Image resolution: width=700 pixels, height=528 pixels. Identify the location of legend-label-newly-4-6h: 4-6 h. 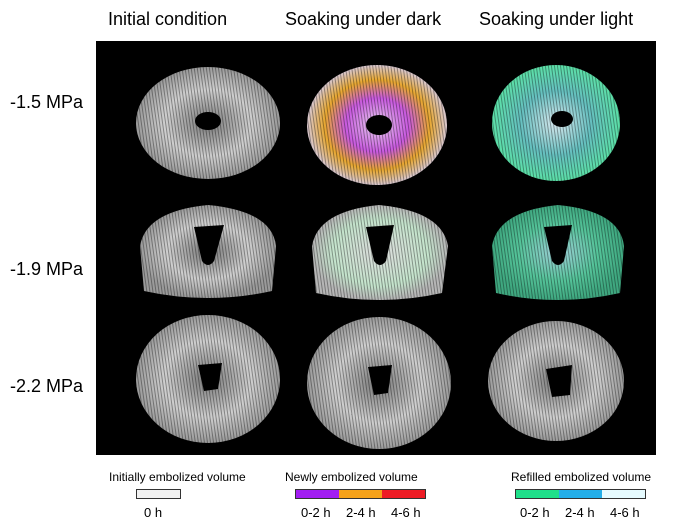
(406, 512).